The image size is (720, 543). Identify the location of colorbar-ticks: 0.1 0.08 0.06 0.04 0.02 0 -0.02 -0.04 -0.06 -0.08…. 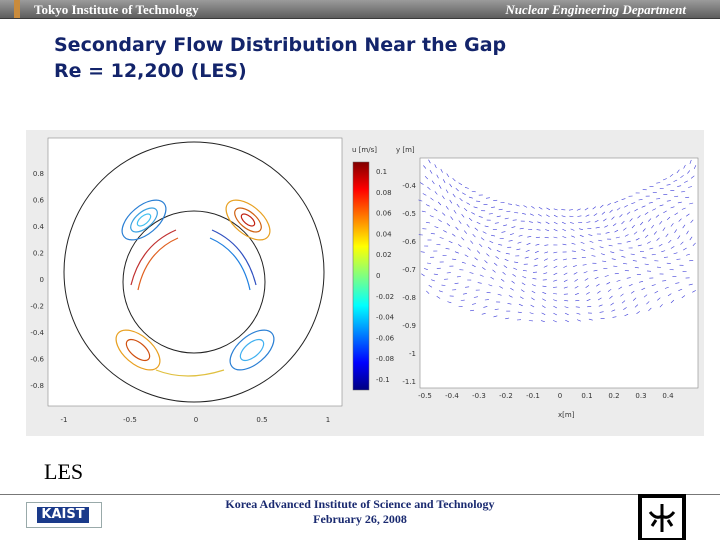
(385, 276).